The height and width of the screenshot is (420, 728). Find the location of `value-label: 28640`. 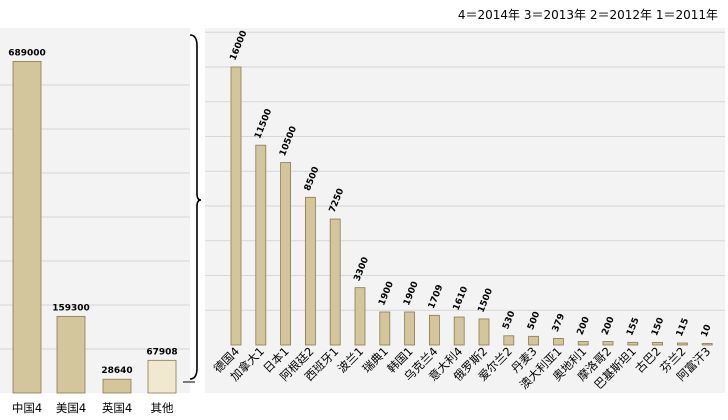

value-label: 28640 is located at coordinates (116, 371).